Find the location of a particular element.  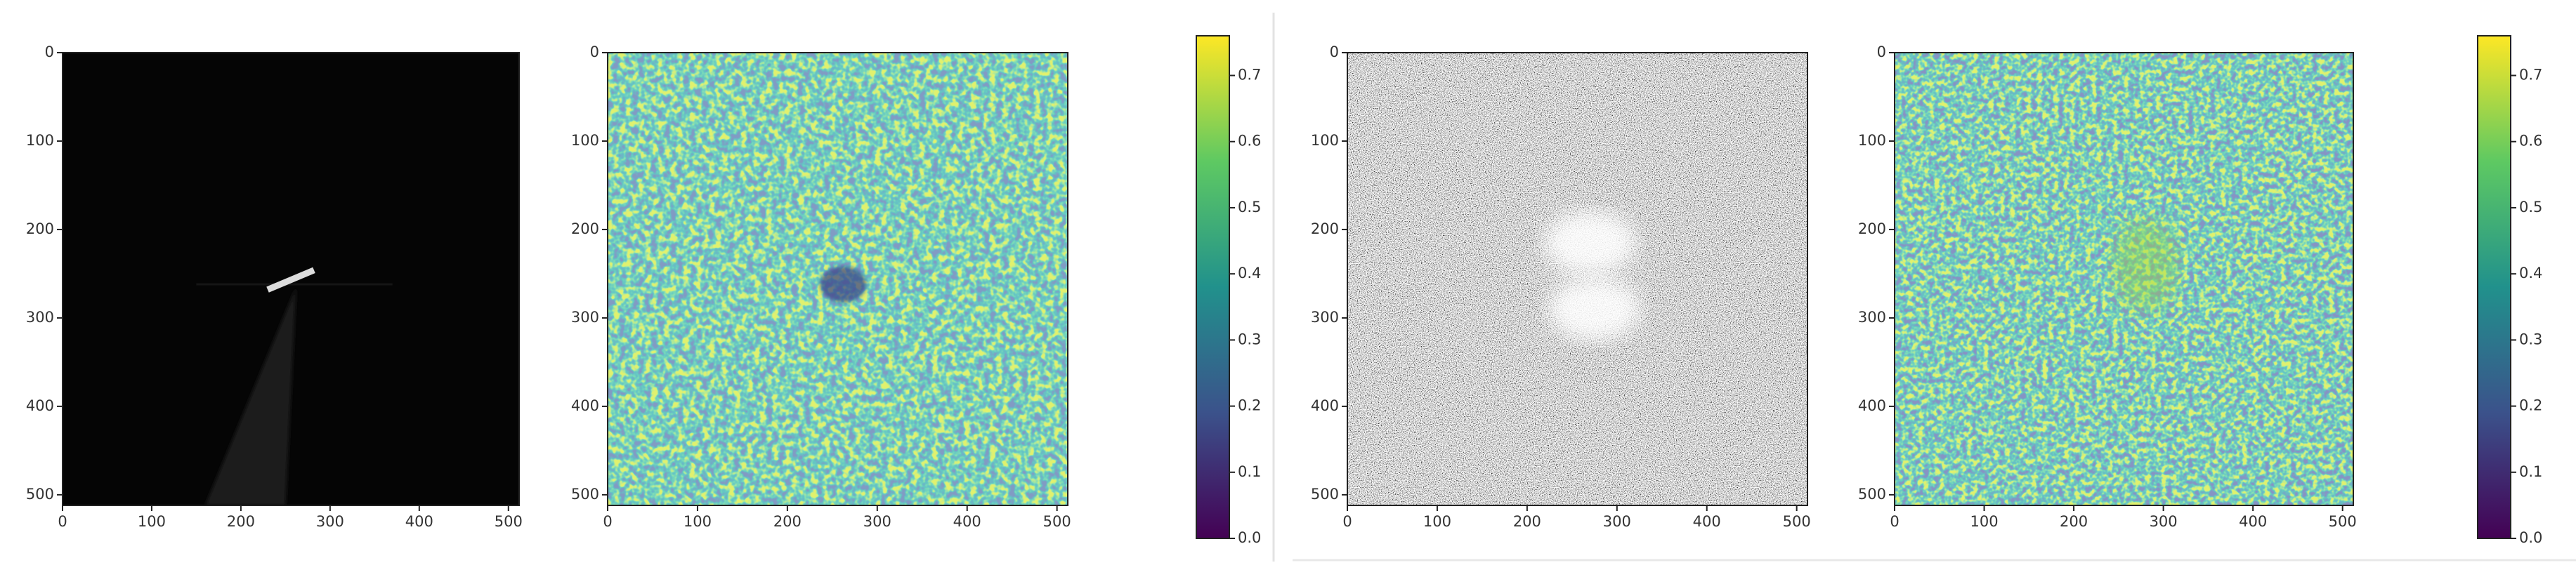

object is located at coordinates (291, 280).